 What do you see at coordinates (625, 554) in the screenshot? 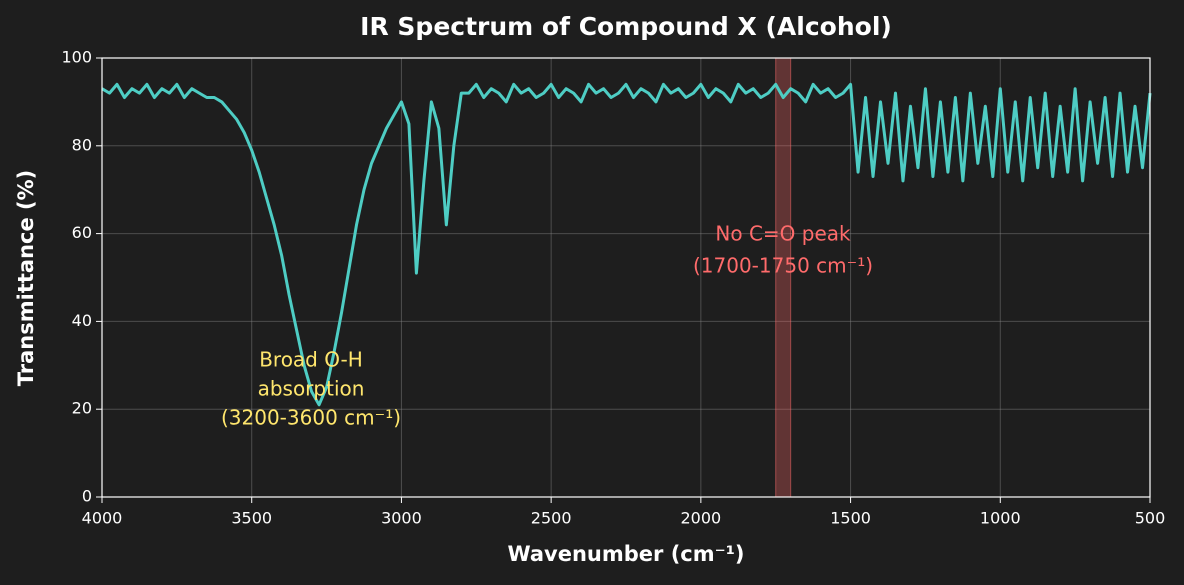
I see `x-axis-label: Wavenumber (cm⁻¹)` at bounding box center [625, 554].